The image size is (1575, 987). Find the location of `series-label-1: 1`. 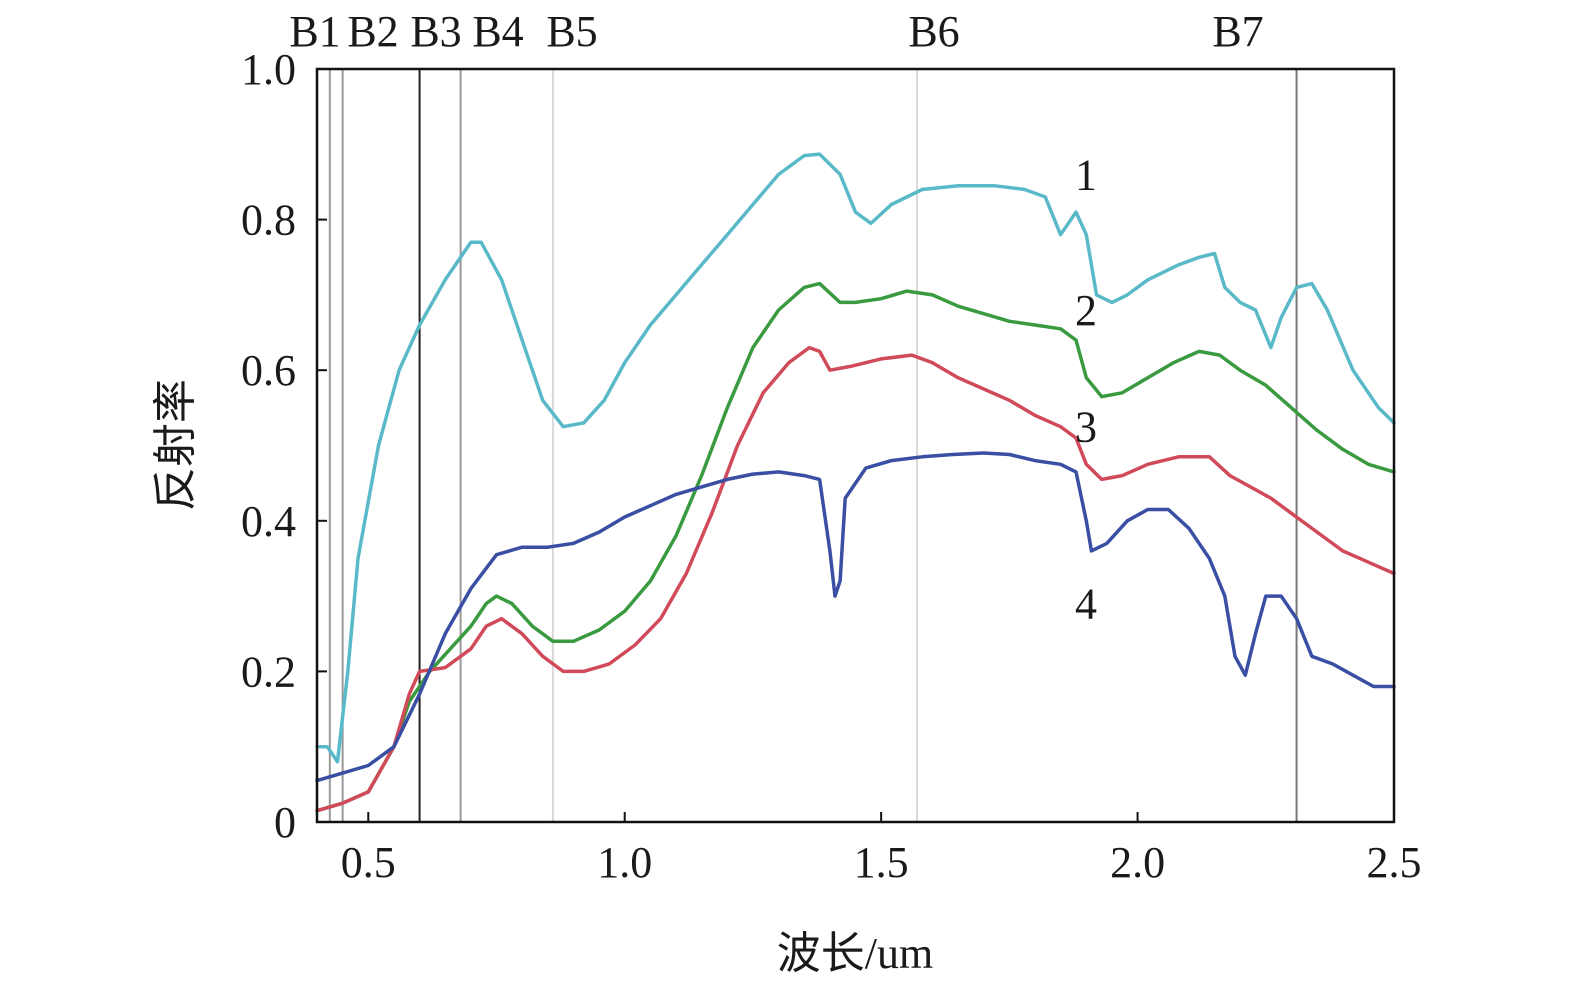

series-label-1: 1 is located at coordinates (1086, 174).